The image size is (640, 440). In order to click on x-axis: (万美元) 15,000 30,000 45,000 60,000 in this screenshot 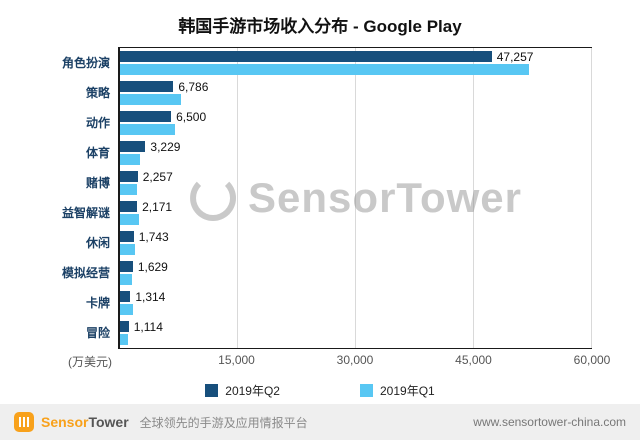, I will do `click(320, 361)`.